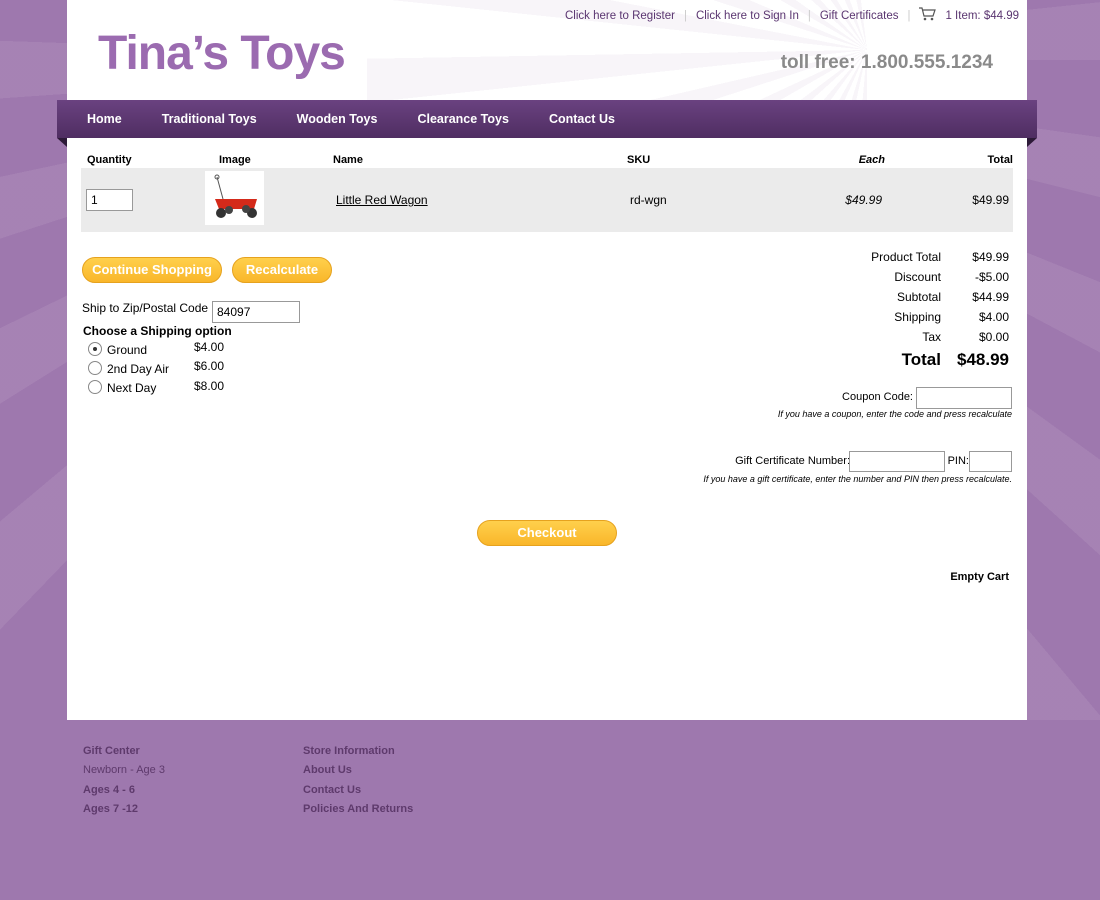 The image size is (1100, 900). What do you see at coordinates (990, 200) in the screenshot?
I see `product-total: $49.99` at bounding box center [990, 200].